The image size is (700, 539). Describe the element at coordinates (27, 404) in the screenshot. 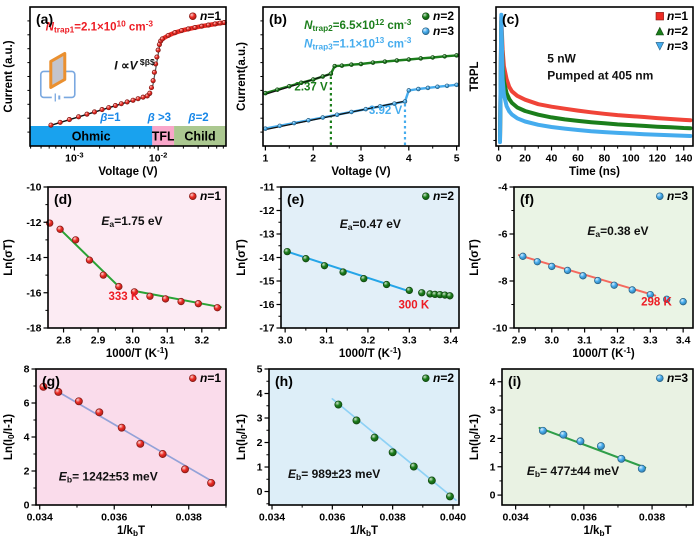

I see `y-tick-label: 6` at that location.